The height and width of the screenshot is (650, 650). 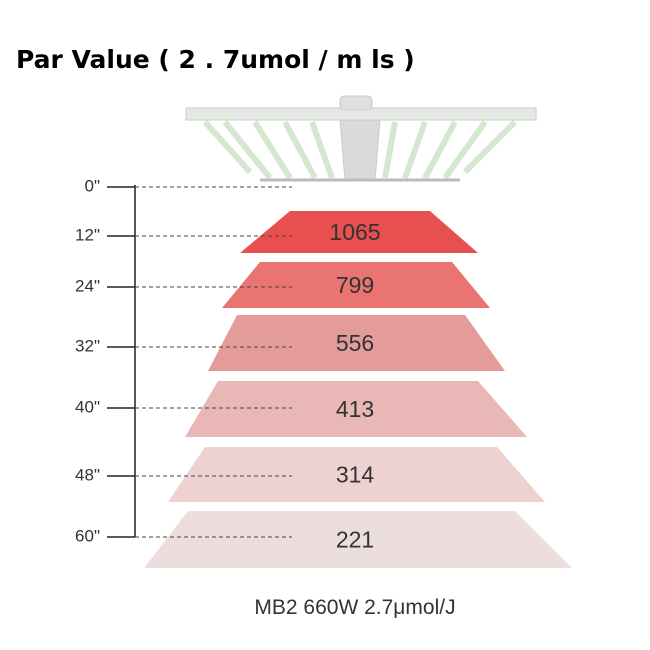 I want to click on lamp, so click(x=361, y=138).